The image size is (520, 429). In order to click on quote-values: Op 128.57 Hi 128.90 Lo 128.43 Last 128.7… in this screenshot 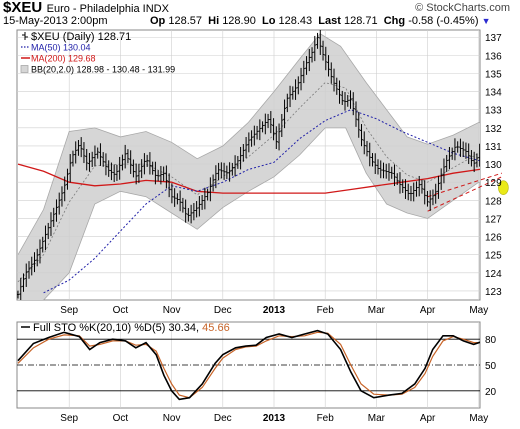, I will do `click(320, 21)`.